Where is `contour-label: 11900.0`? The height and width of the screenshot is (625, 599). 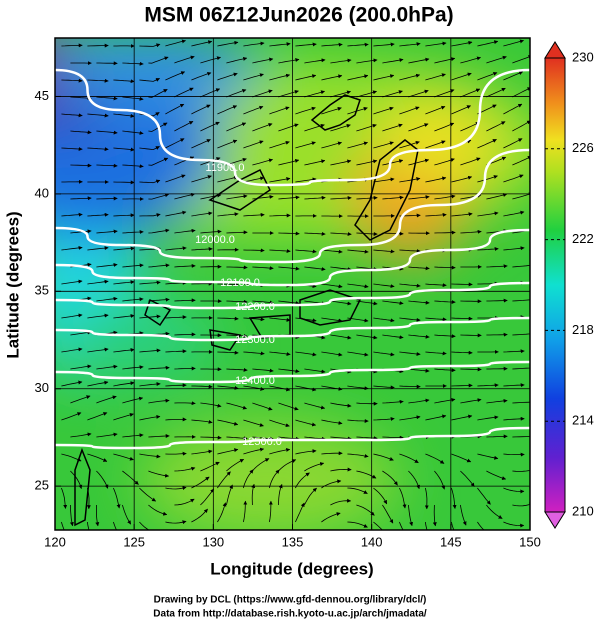
contour-label: 11900.0 is located at coordinates (225, 168).